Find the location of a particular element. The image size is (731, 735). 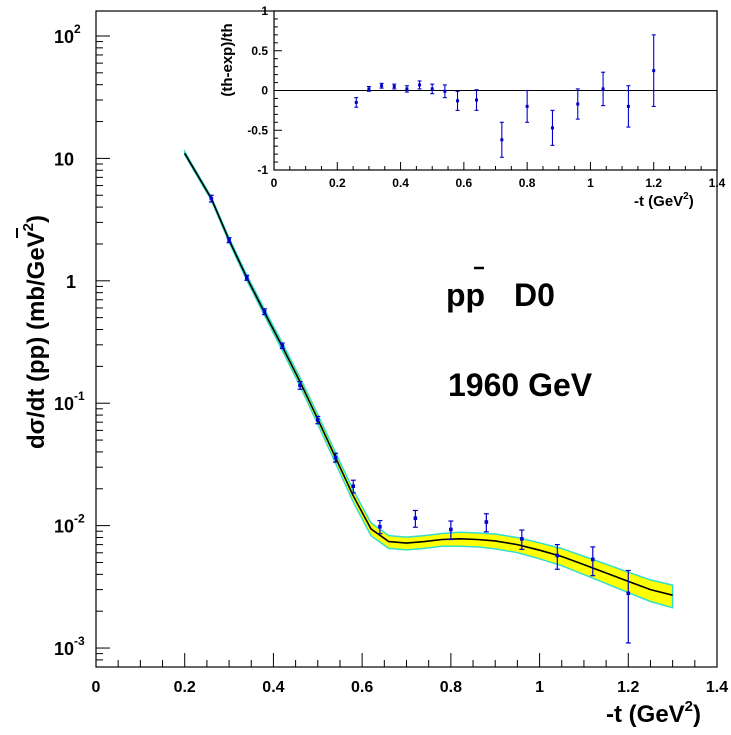

main-x-tick-label: 1.2 is located at coordinates (628, 687).